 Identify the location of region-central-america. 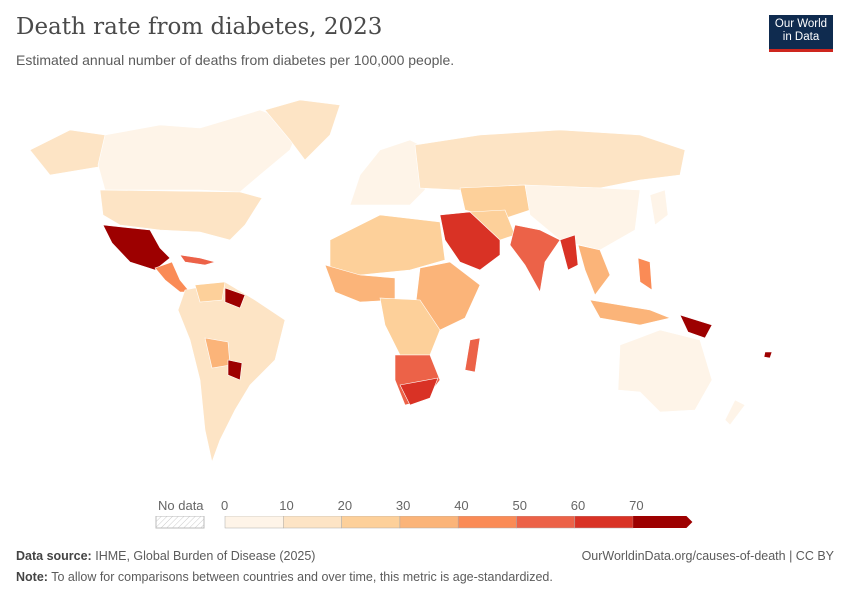
(172, 277).